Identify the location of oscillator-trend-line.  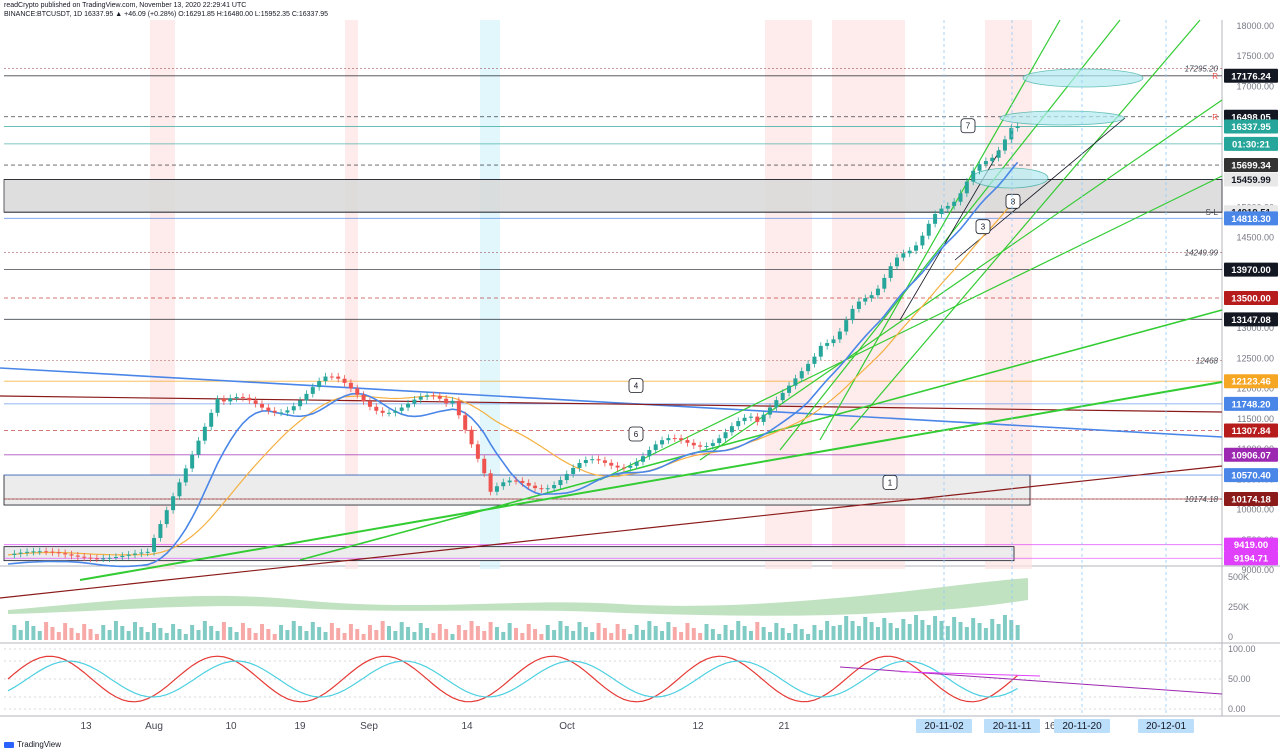
(970, 674).